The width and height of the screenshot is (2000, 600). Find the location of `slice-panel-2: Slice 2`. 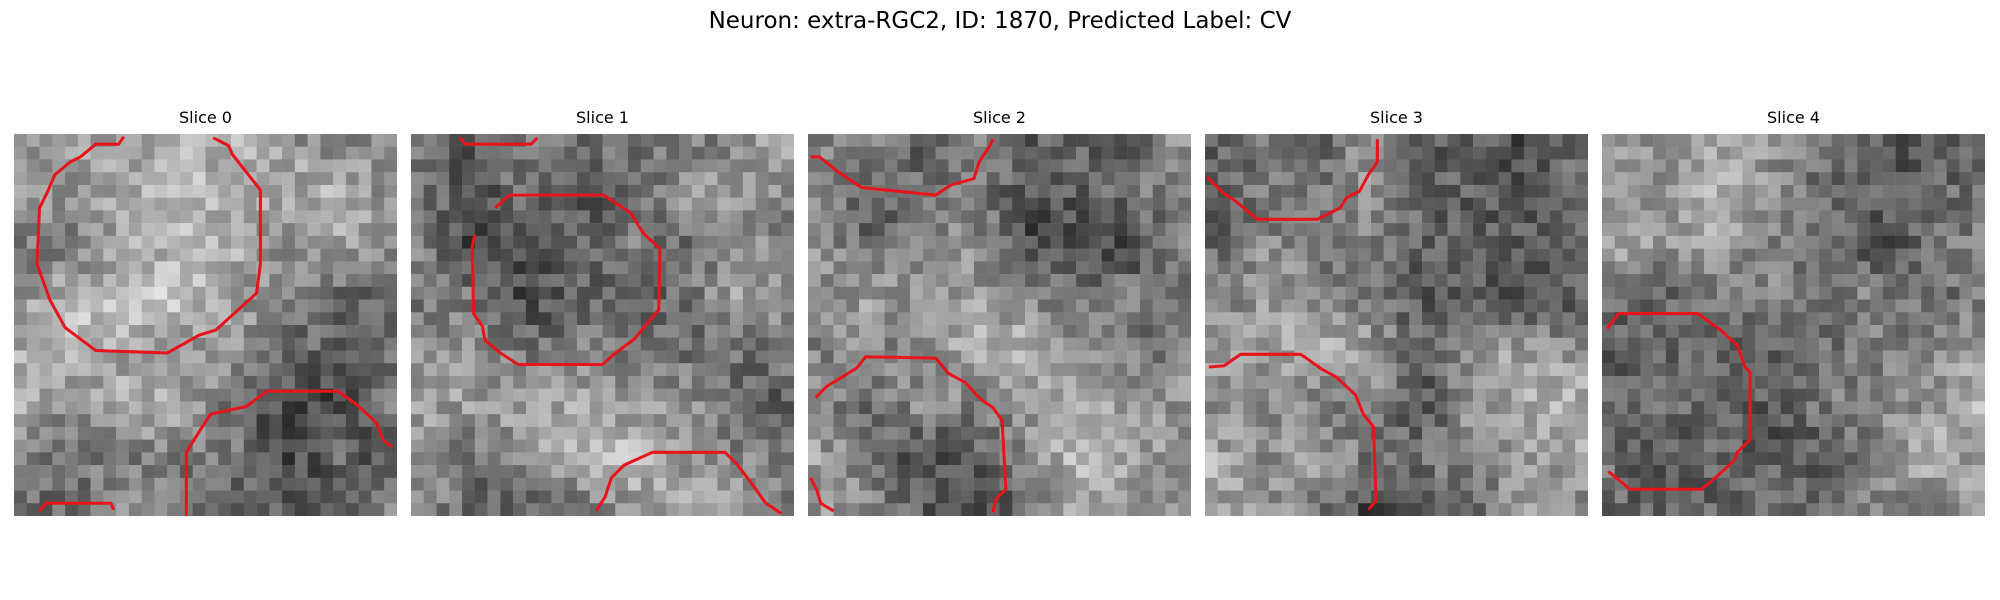

slice-panel-2: Slice 2 is located at coordinates (999, 314).